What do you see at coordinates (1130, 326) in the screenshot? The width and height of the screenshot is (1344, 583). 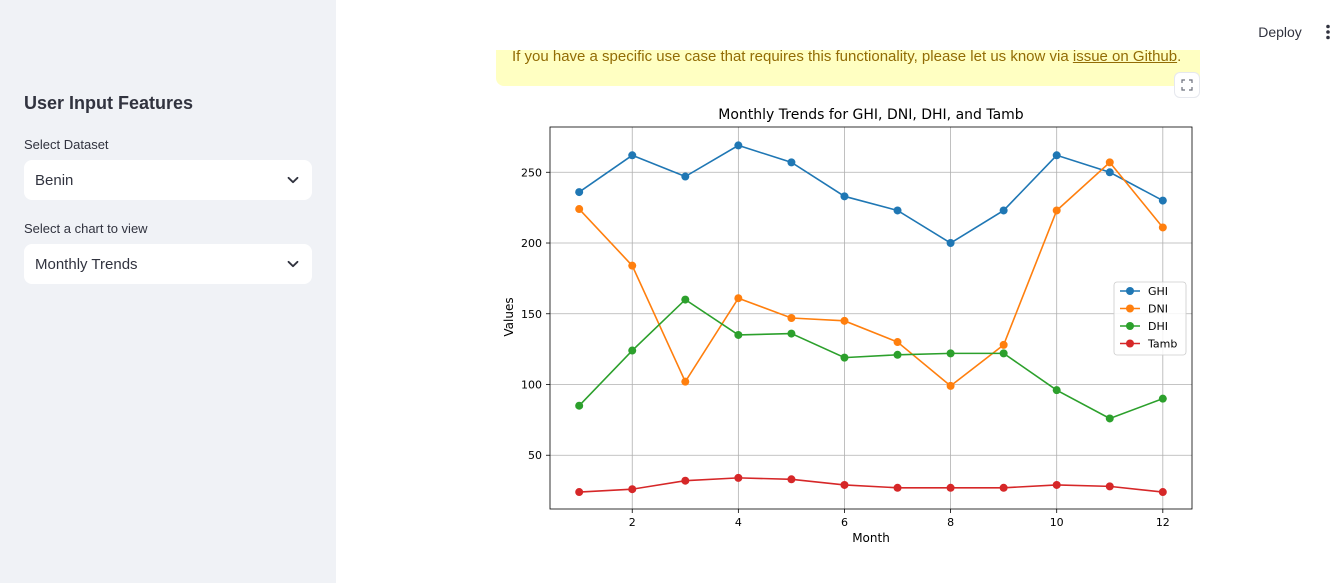 I see `legend-marker-dhi` at bounding box center [1130, 326].